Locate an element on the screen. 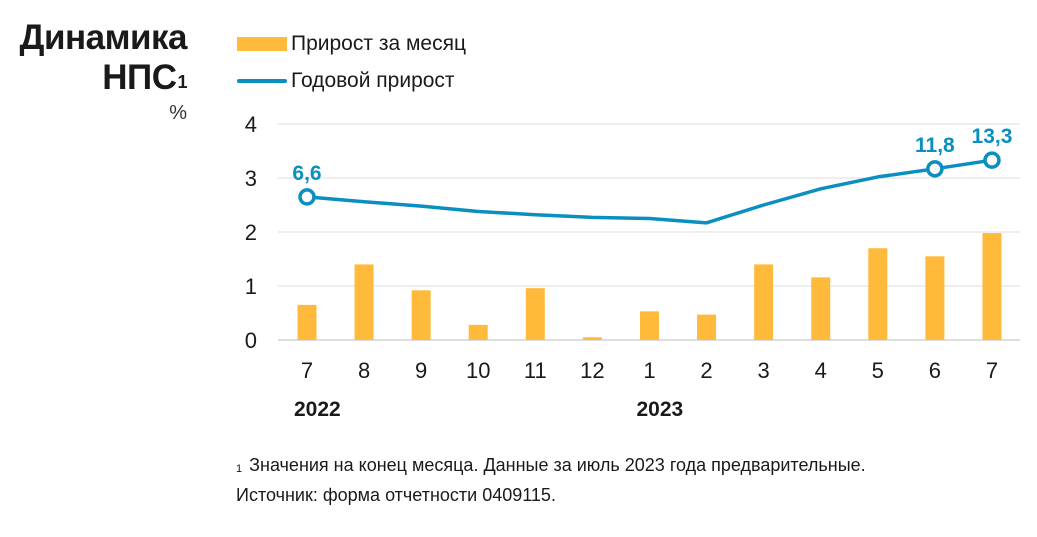 The height and width of the screenshot is (537, 1037). year-label-2022: 2022 is located at coordinates (317, 409).